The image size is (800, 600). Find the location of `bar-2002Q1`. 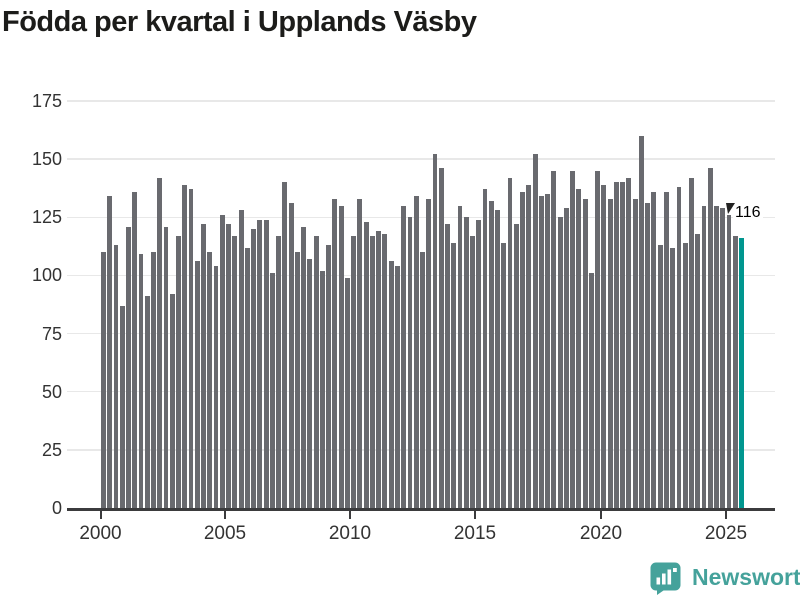

bar-2002Q1 is located at coordinates (153, 380).